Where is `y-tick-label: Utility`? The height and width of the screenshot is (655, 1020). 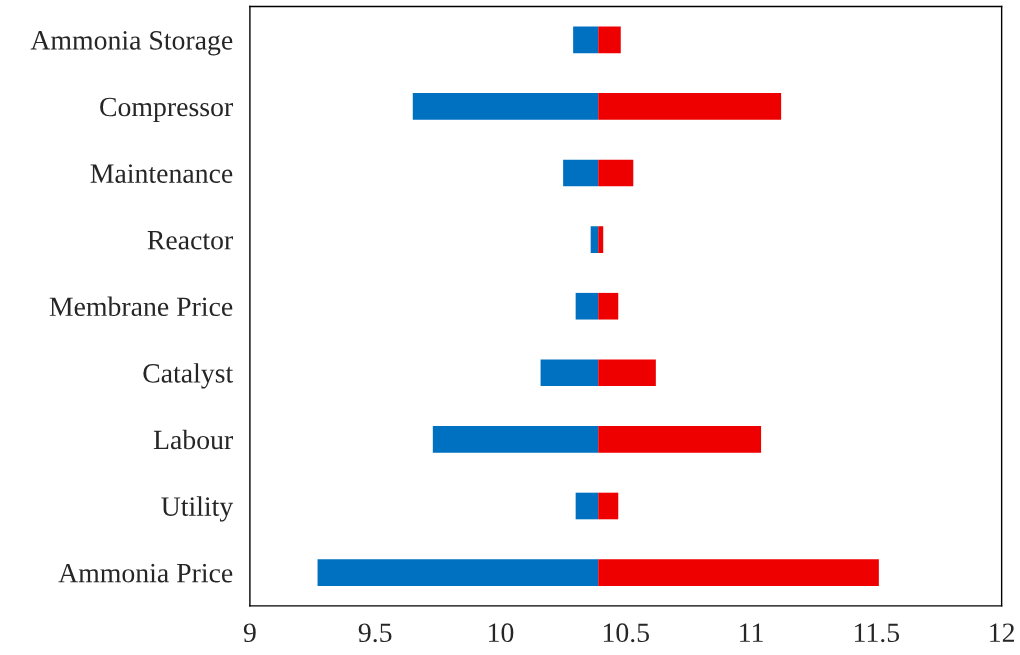 y-tick-label: Utility is located at coordinates (197, 509).